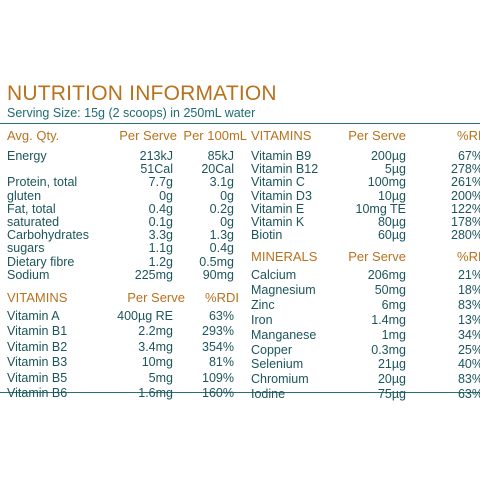  I want to click on table-cell: 206mg, so click(386, 275).